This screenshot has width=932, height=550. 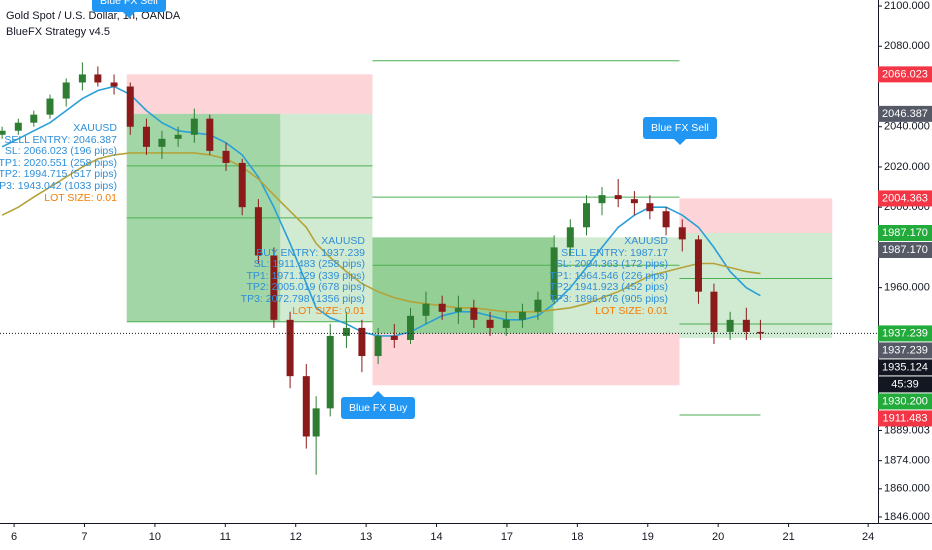 I want to click on info-line: SELL ENTRY: 2046.387, so click(x=60, y=139).